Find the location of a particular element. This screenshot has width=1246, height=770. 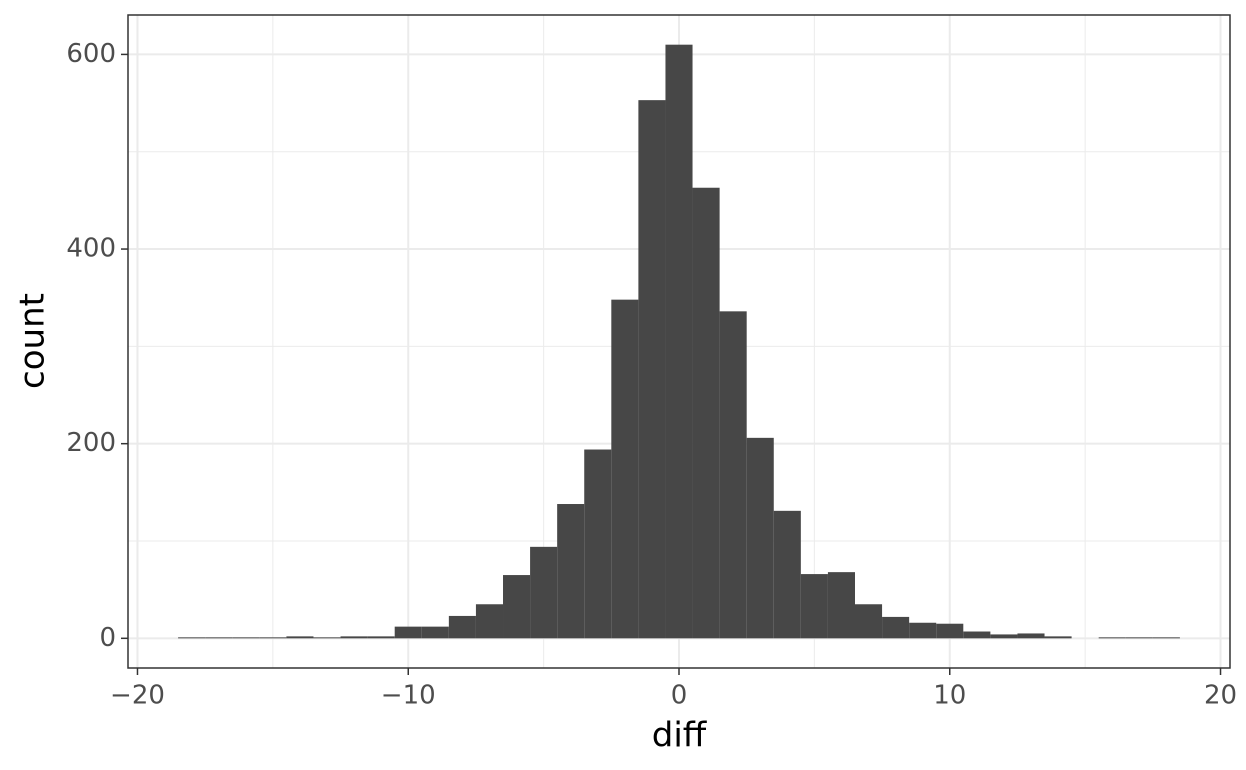

x-tick-label: 0 is located at coordinates (679, 696).